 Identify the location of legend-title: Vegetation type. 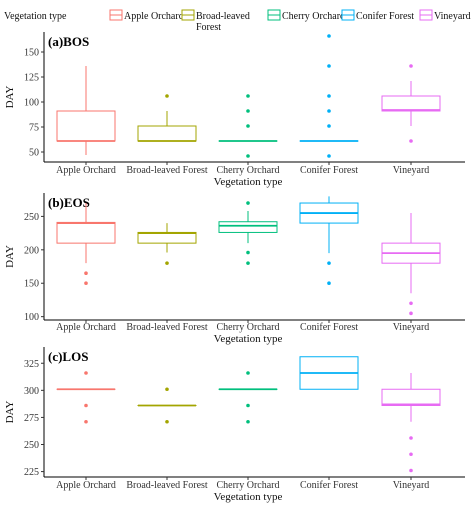
(35, 16).